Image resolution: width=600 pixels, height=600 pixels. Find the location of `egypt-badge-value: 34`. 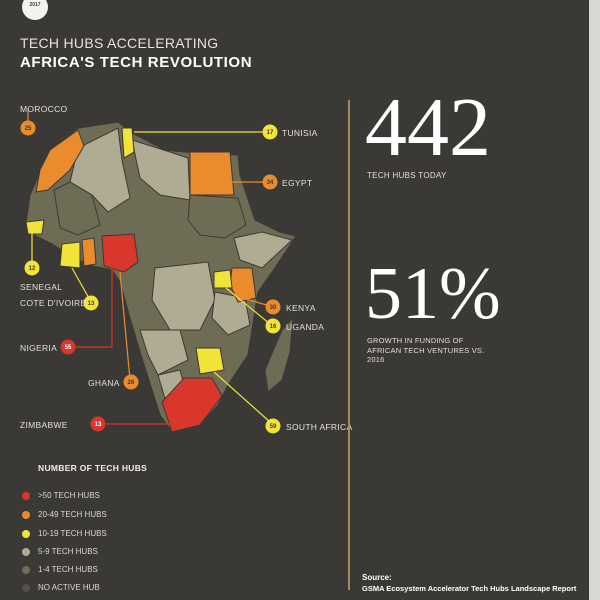

egypt-badge-value: 34 is located at coordinates (270, 183).